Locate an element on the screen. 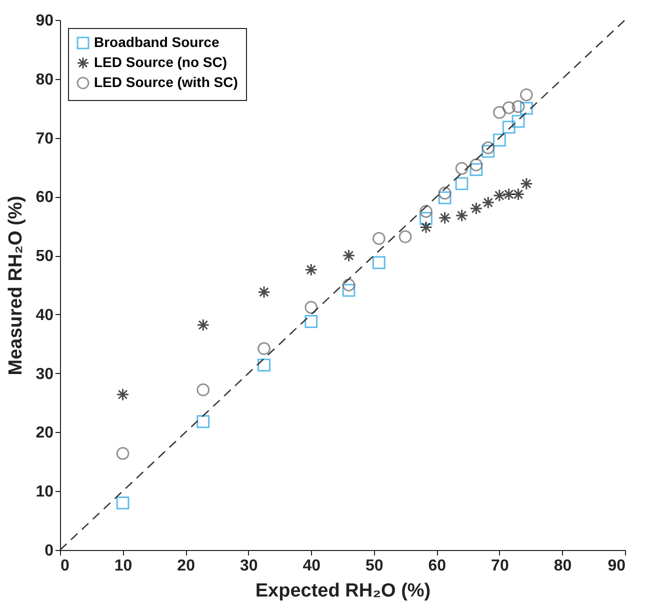 The height and width of the screenshot is (604, 652). legend-label: Broadband Source is located at coordinates (157, 42).